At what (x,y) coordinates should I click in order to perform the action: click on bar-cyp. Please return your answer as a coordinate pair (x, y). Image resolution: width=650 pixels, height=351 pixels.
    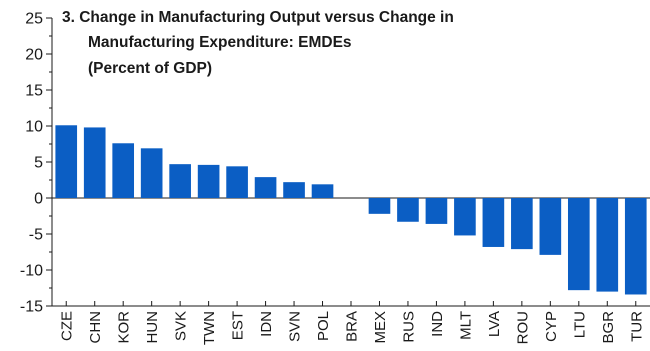
    Looking at the image, I should click on (550, 226).